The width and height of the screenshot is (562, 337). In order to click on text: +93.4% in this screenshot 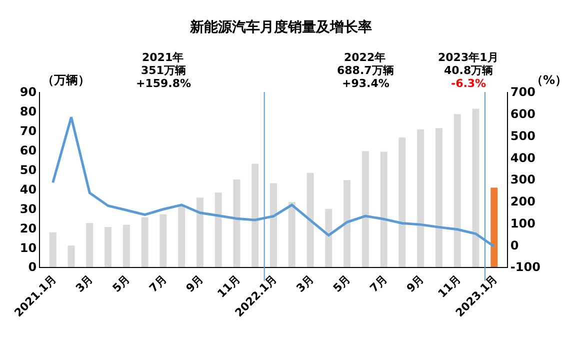, I will do `click(366, 83)`.